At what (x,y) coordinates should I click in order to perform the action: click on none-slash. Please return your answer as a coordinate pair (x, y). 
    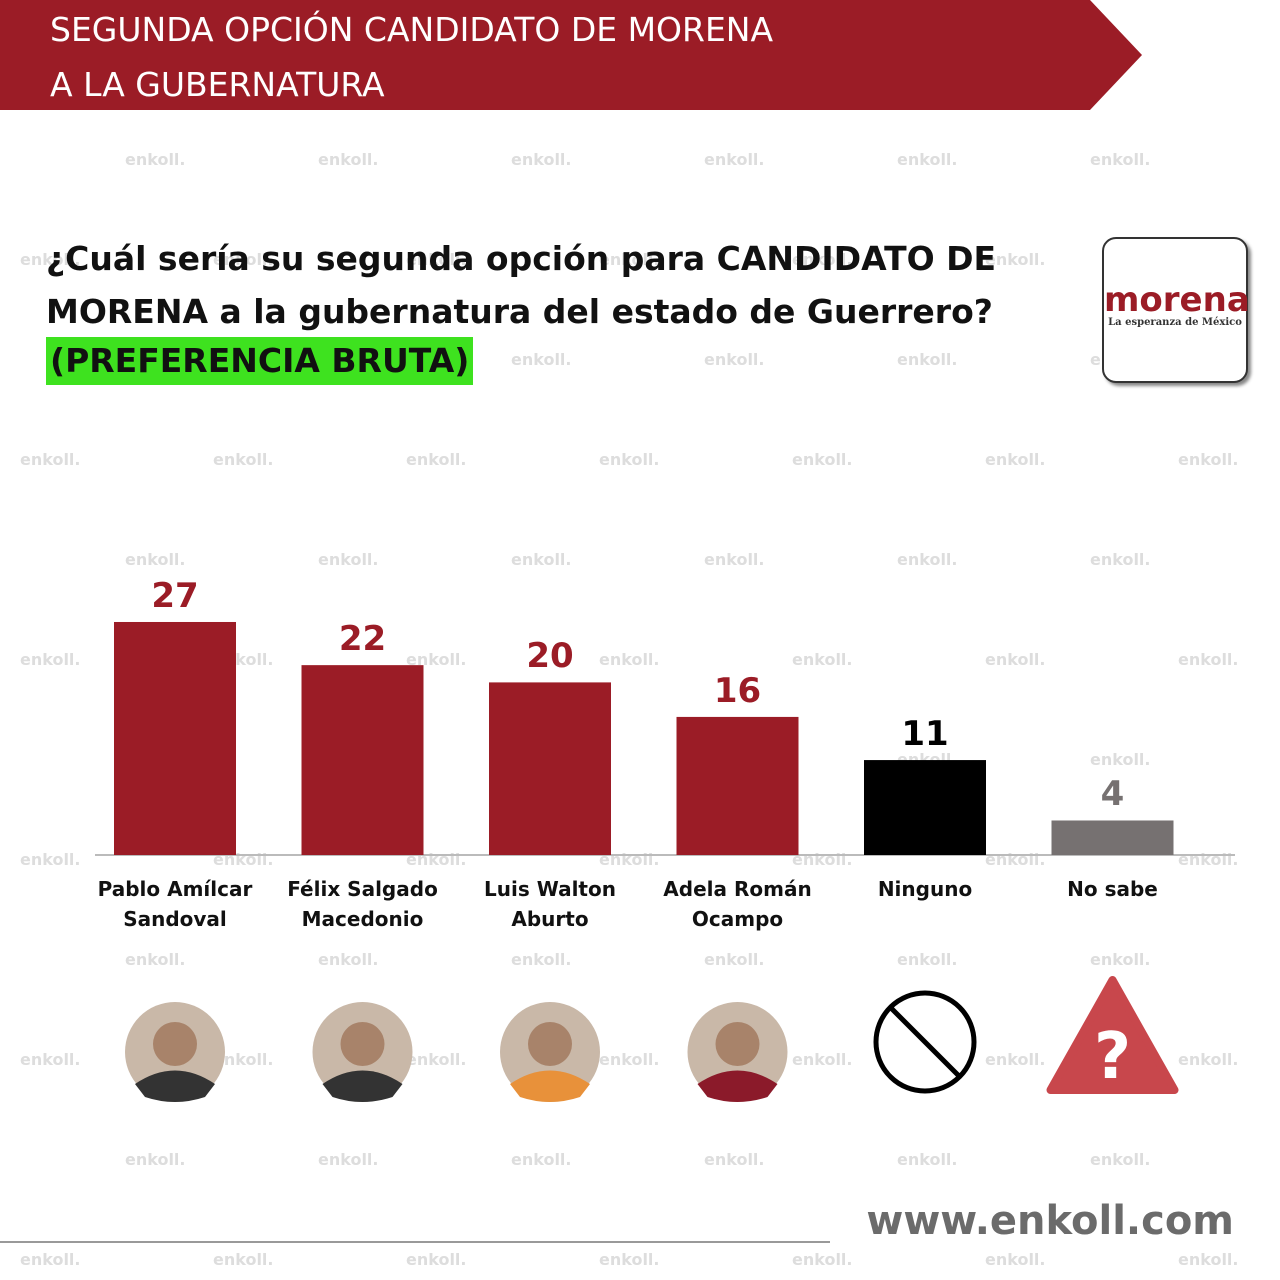
    Looking at the image, I should click on (925, 1042).